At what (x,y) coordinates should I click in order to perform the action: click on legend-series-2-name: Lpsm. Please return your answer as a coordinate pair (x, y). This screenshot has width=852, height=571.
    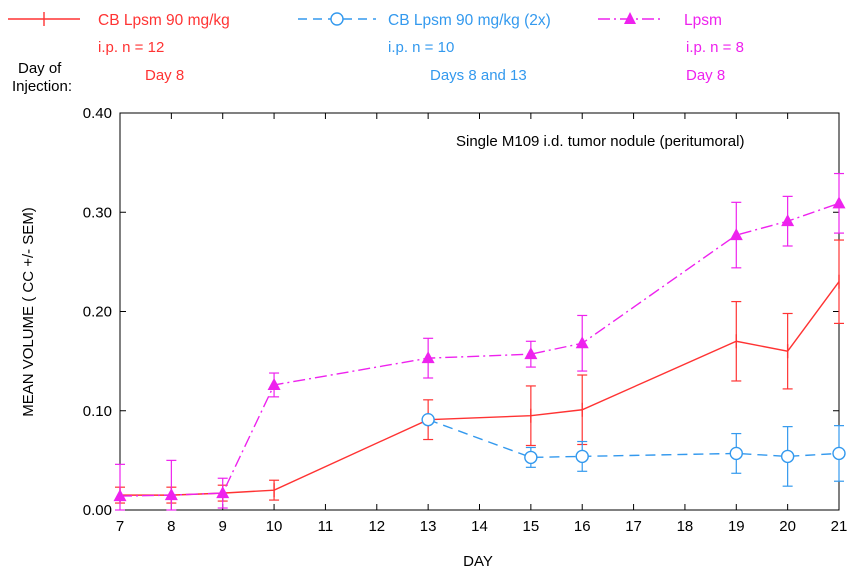
    Looking at the image, I should click on (703, 20).